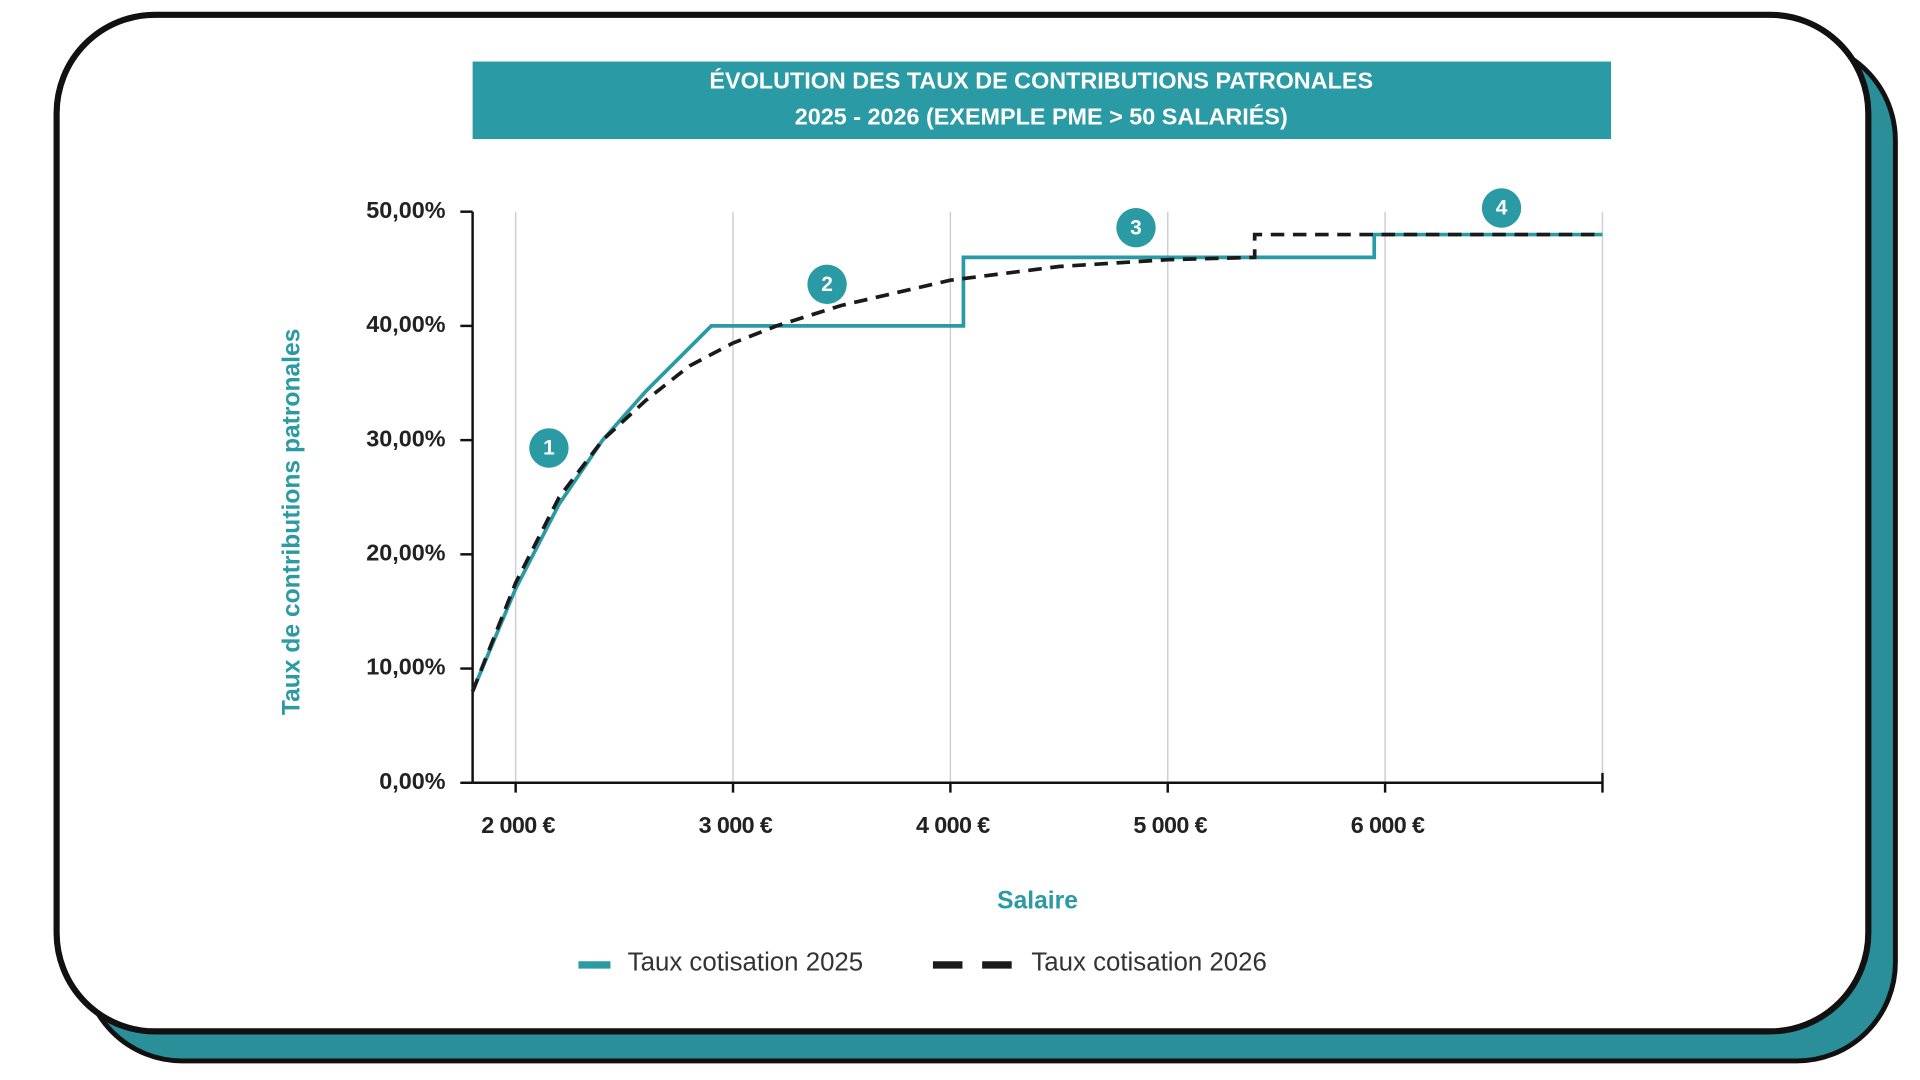 This screenshot has height=1080, width=1920. What do you see at coordinates (736, 825) in the screenshot?
I see `x-tick-label: 3 000 €` at bounding box center [736, 825].